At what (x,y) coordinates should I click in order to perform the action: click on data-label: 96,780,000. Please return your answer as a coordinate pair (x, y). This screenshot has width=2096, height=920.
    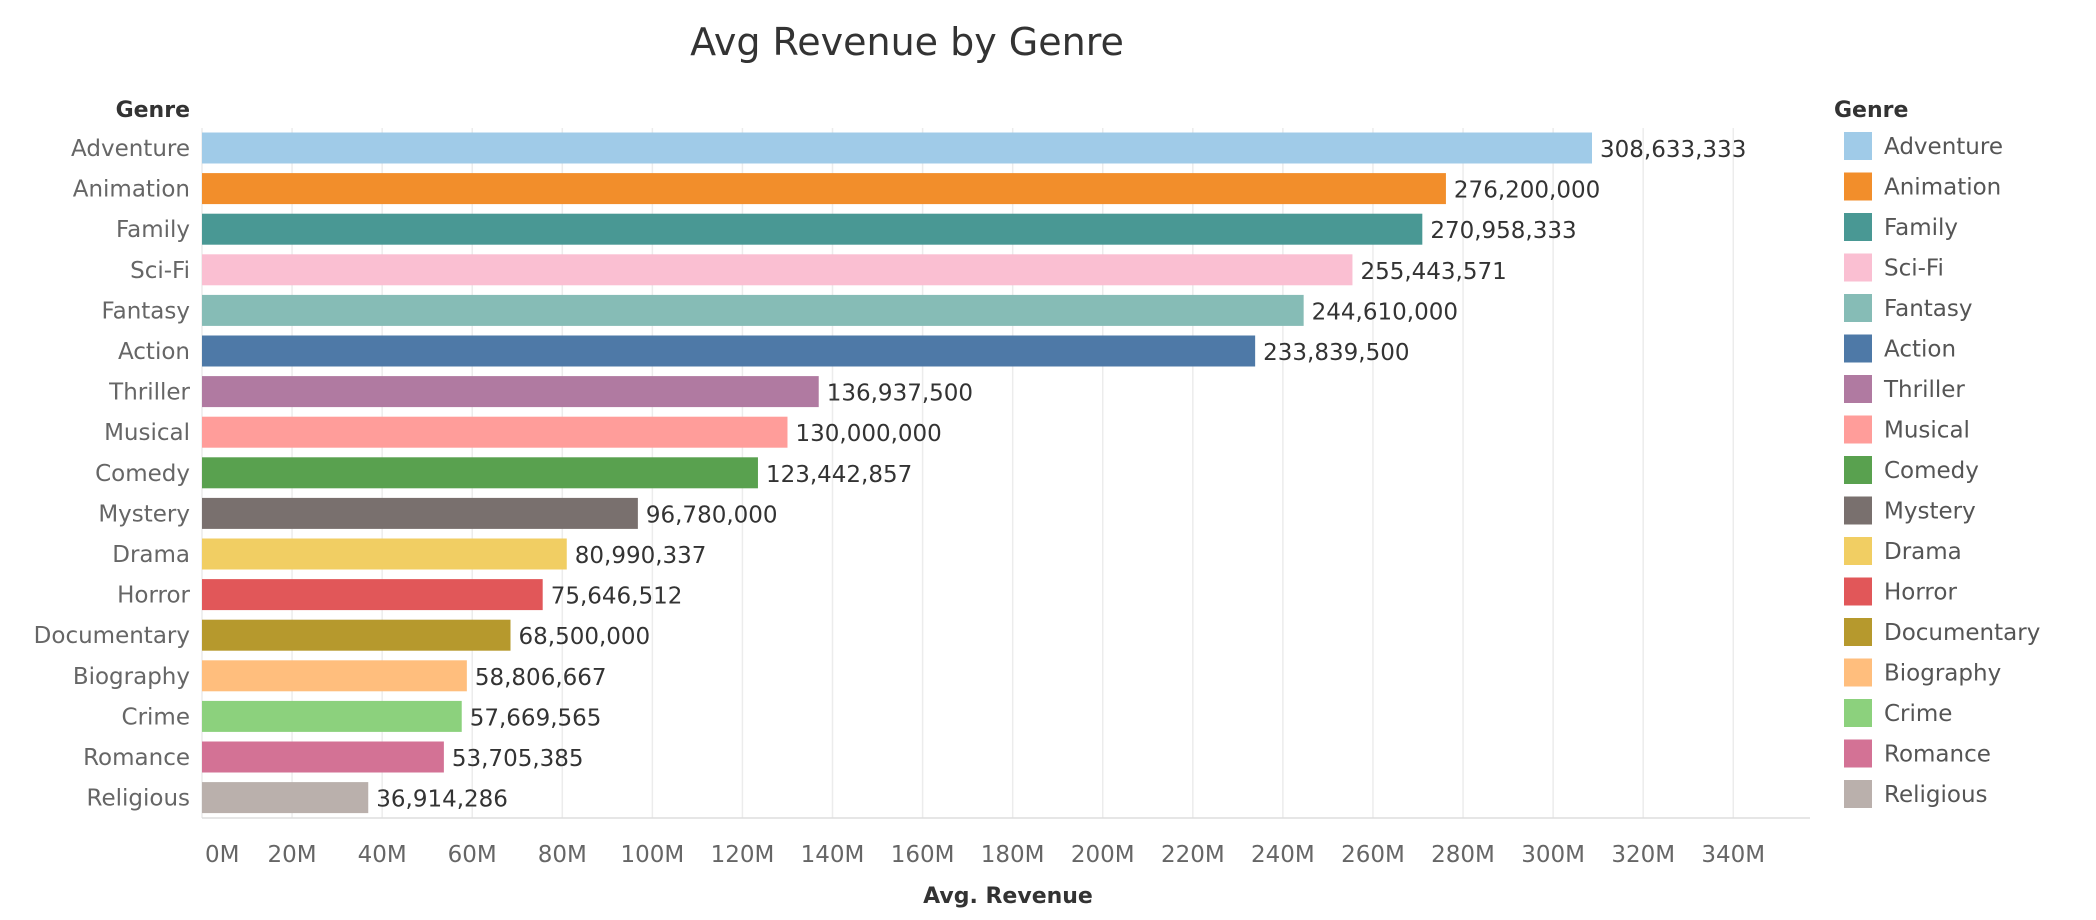
    Looking at the image, I should click on (712, 515).